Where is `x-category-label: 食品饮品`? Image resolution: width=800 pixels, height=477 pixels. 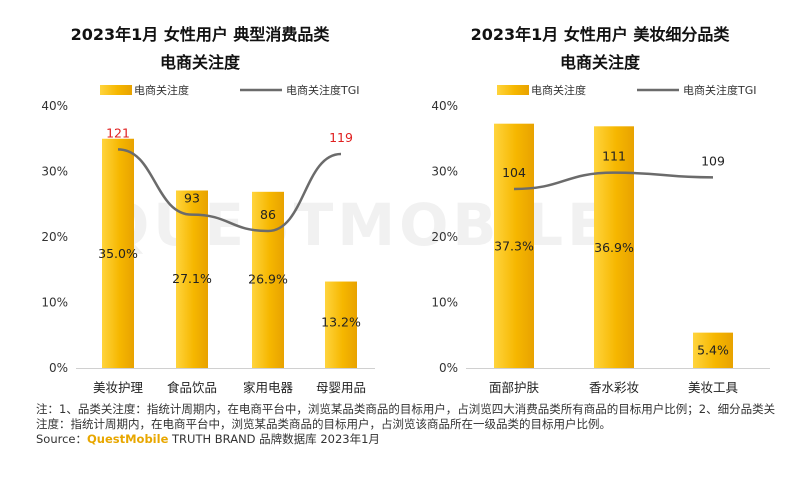 x-category-label: 食品饮品 is located at coordinates (192, 387).